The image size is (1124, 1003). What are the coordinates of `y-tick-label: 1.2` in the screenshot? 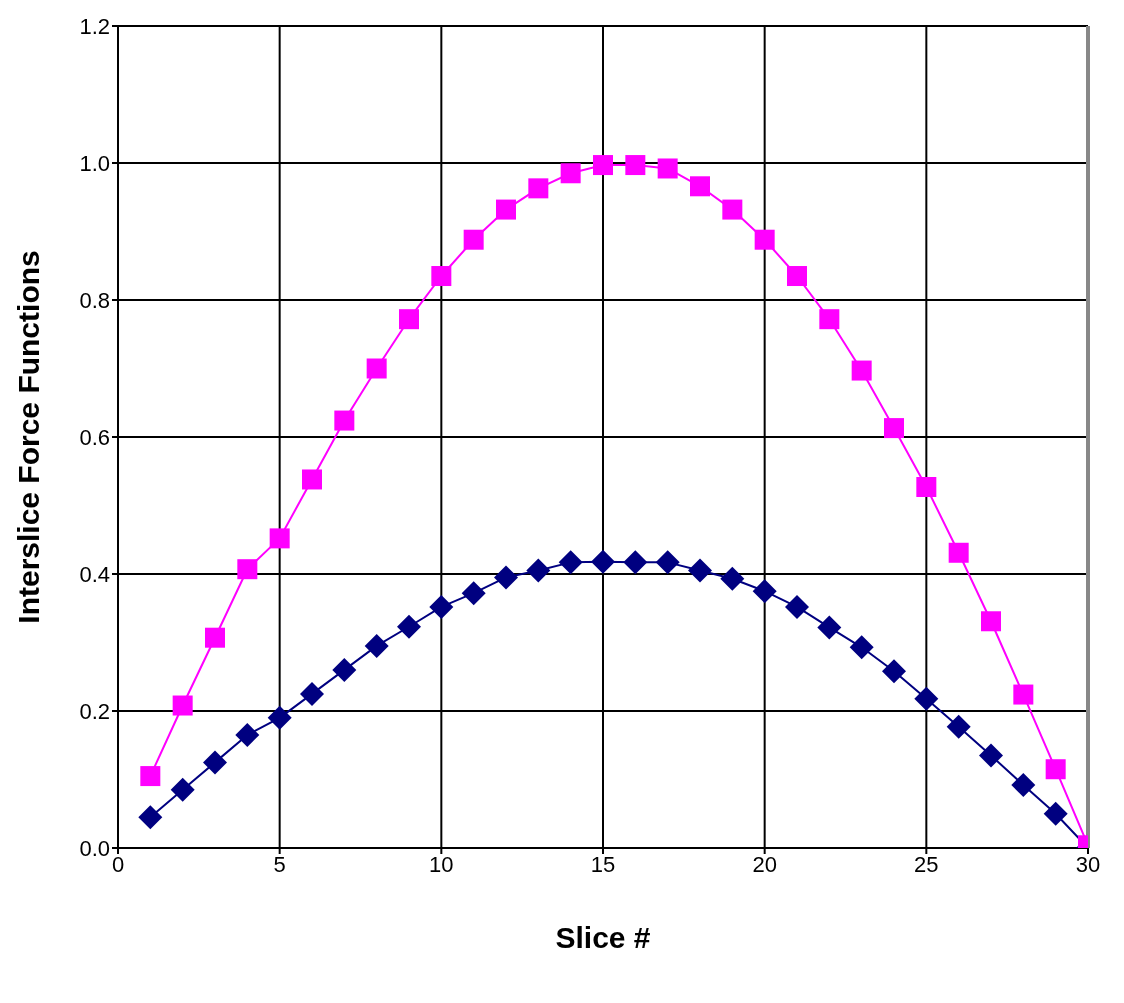 It's located at (94, 26).